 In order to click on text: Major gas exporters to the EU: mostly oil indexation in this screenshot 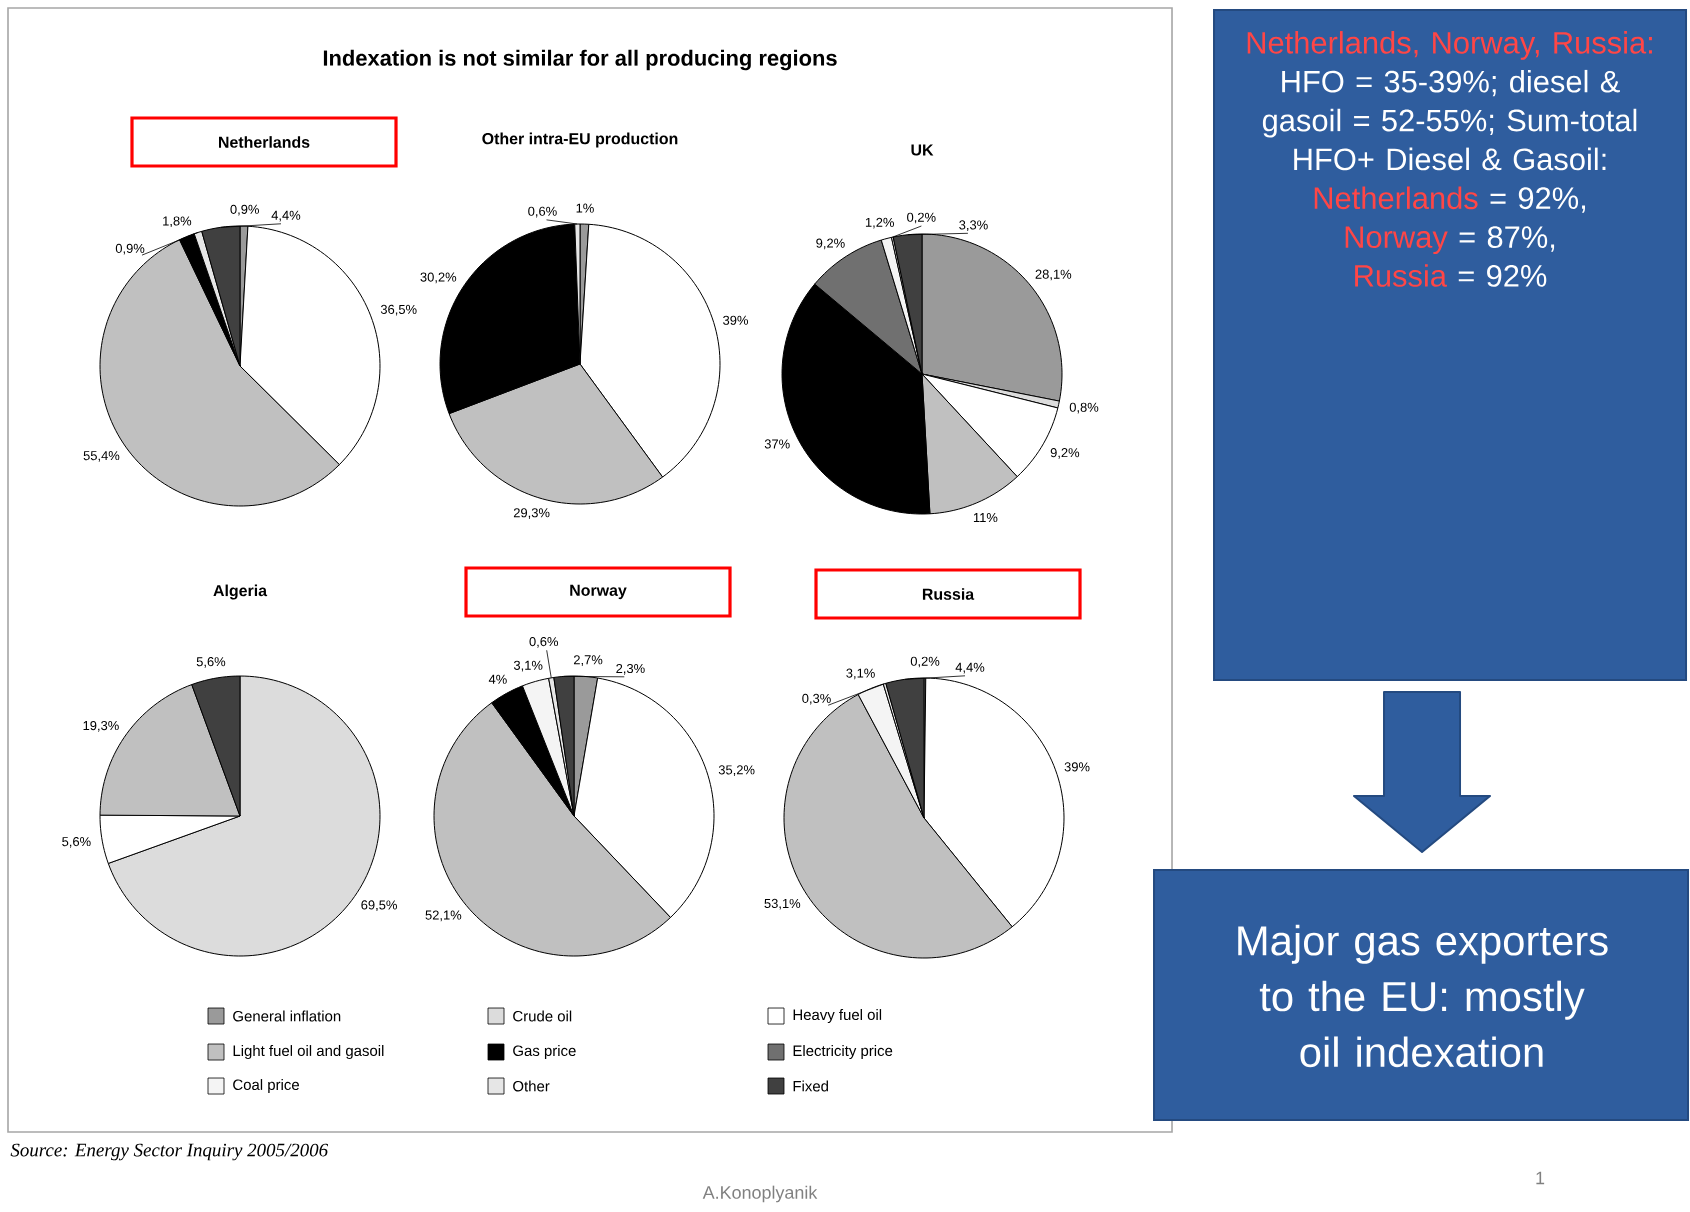, I will do `click(1423, 996)`.